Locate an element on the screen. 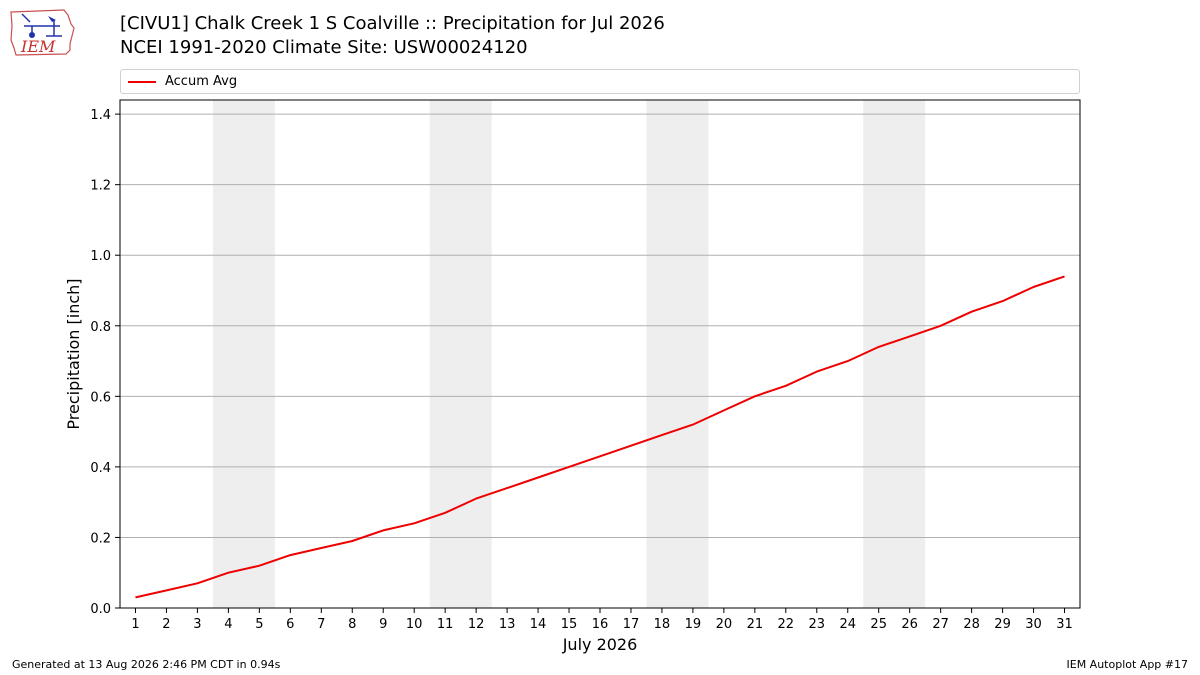 This screenshot has height=675, width=1200. x-tick-label: 19 is located at coordinates (693, 624).